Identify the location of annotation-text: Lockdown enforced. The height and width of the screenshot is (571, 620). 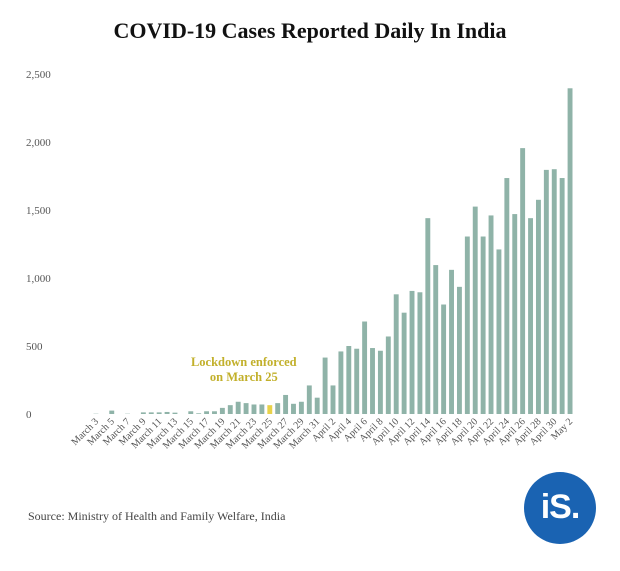
(244, 362).